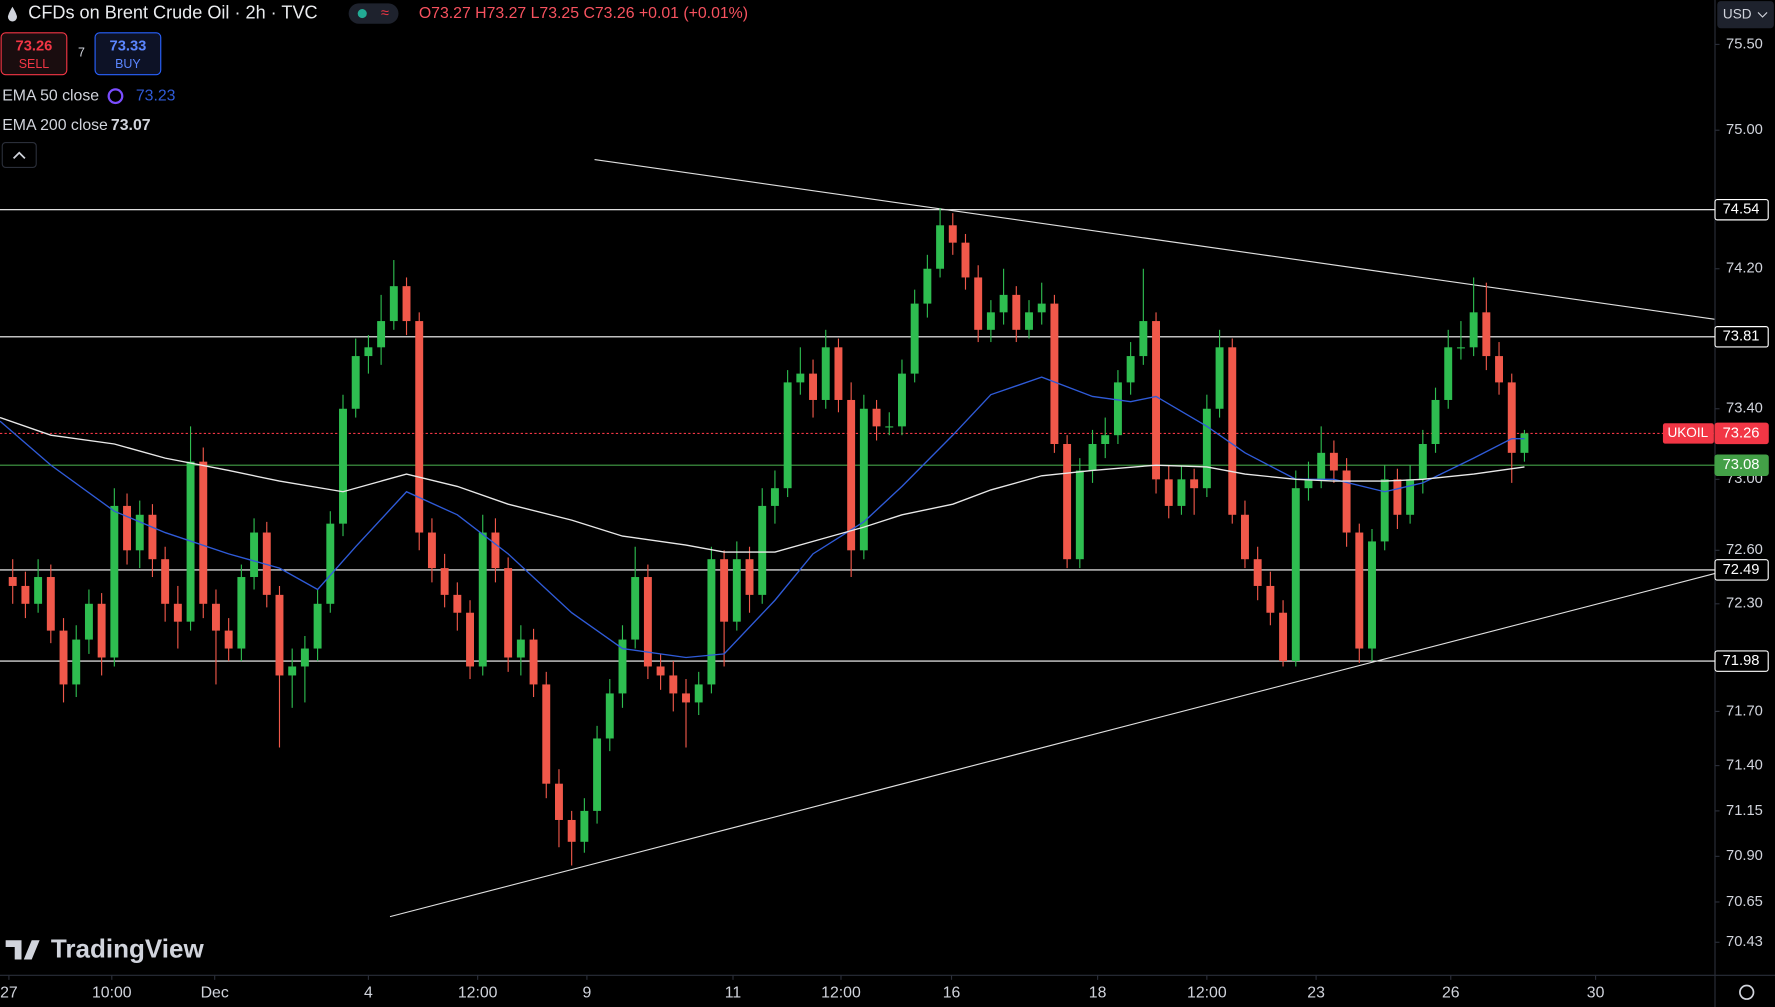 The width and height of the screenshot is (1775, 1007). What do you see at coordinates (385, 13) in the screenshot?
I see `status-icon: ≈` at bounding box center [385, 13].